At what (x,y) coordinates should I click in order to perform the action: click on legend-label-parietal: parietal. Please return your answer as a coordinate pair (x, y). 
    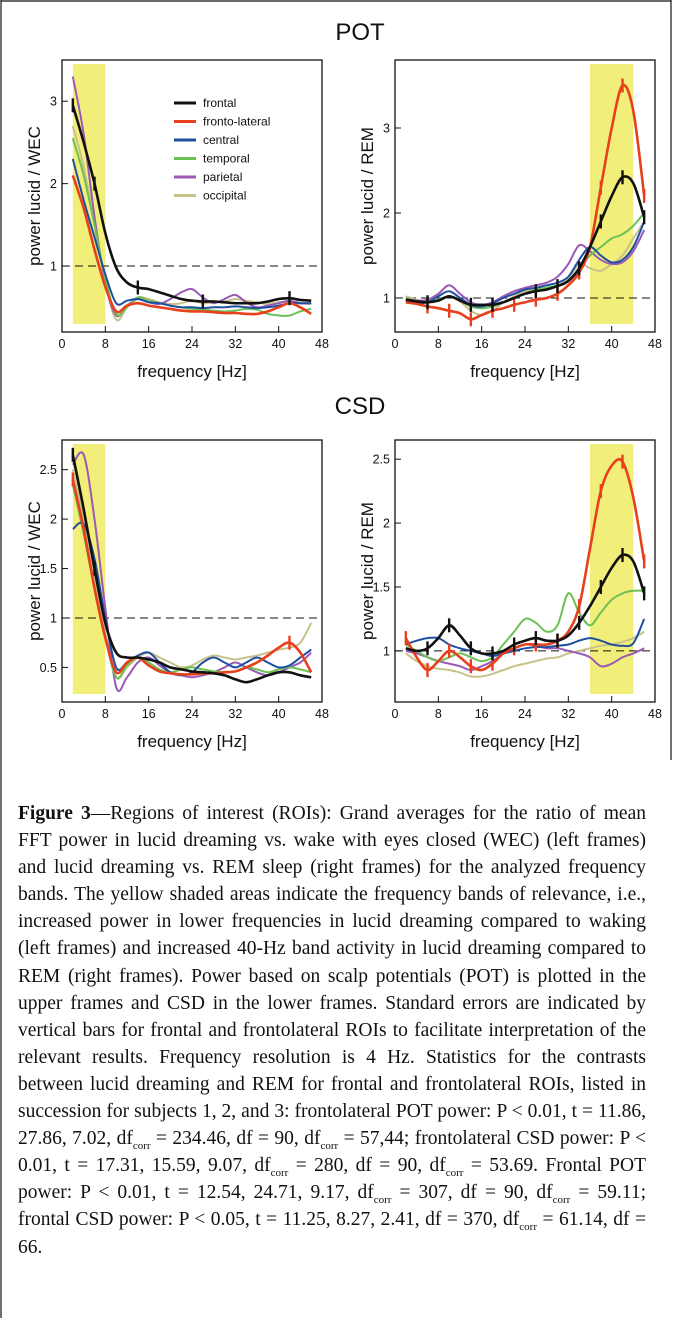
    Looking at the image, I should click on (222, 177).